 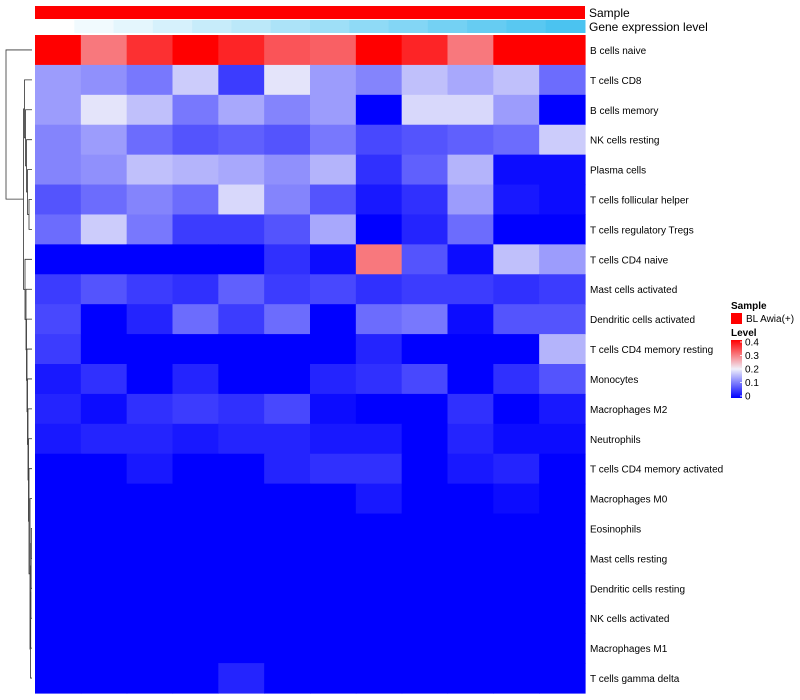 What do you see at coordinates (614, 380) in the screenshot?
I see `row-label: Monocytes` at bounding box center [614, 380].